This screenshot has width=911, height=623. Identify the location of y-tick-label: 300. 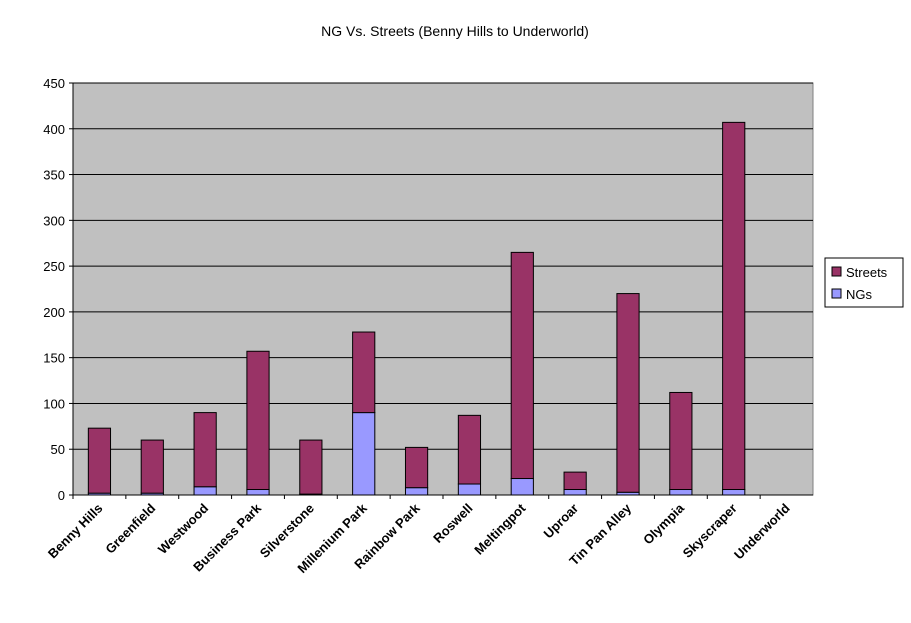
(54, 220).